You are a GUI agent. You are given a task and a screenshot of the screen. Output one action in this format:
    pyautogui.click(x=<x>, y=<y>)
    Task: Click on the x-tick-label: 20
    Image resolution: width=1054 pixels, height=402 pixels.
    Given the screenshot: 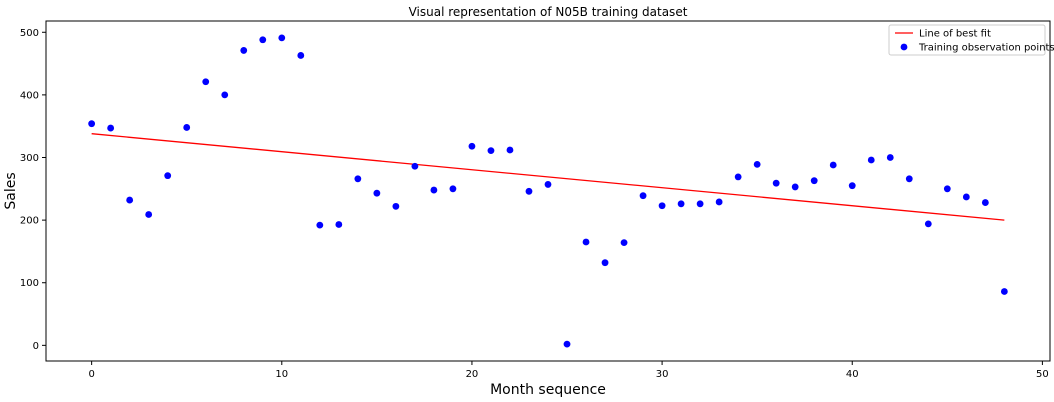 What is the action you would take?
    pyautogui.click(x=472, y=374)
    